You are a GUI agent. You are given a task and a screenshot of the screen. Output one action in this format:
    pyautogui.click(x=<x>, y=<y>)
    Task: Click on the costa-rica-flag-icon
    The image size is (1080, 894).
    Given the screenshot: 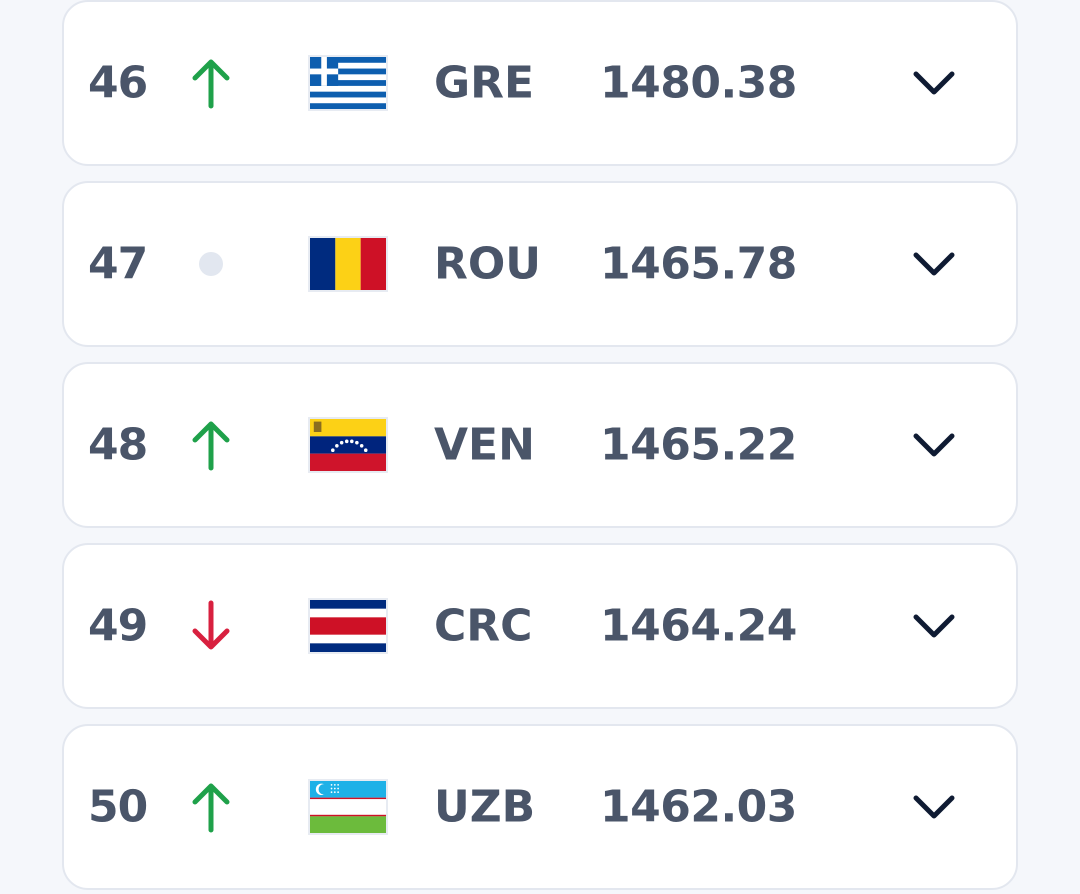 What is the action you would take?
    pyautogui.click(x=348, y=626)
    